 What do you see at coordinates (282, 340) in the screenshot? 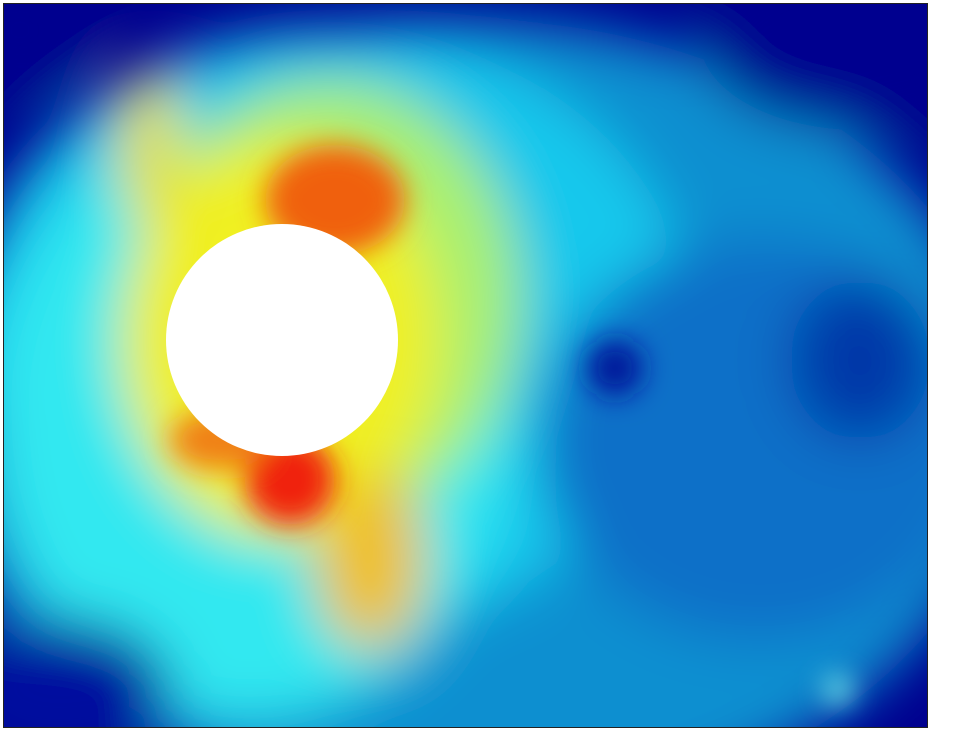
I see `masked-circle` at bounding box center [282, 340].